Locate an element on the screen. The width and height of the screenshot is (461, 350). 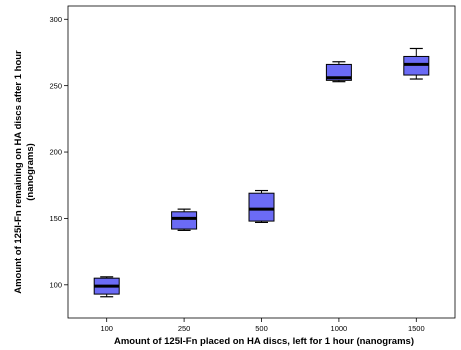
y-tick-label: 300 is located at coordinates (55, 19).